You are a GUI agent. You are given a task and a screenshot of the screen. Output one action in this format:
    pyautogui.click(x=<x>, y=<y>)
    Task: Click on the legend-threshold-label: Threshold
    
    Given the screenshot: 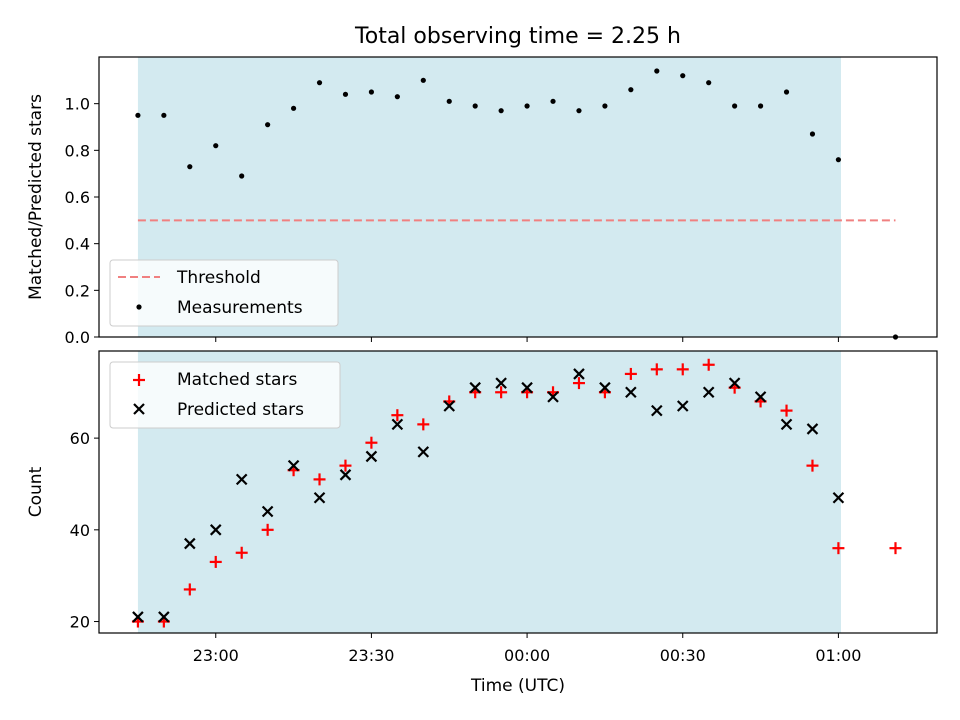 What is the action you would take?
    pyautogui.click(x=218, y=278)
    